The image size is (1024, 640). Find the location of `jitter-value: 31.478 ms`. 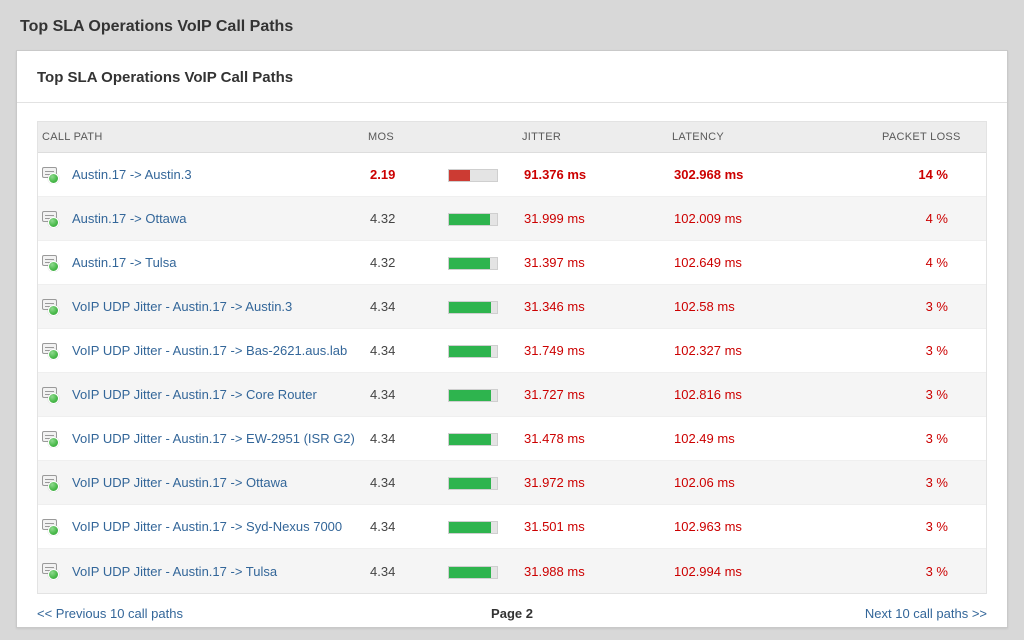

jitter-value: 31.478 ms is located at coordinates (554, 438).